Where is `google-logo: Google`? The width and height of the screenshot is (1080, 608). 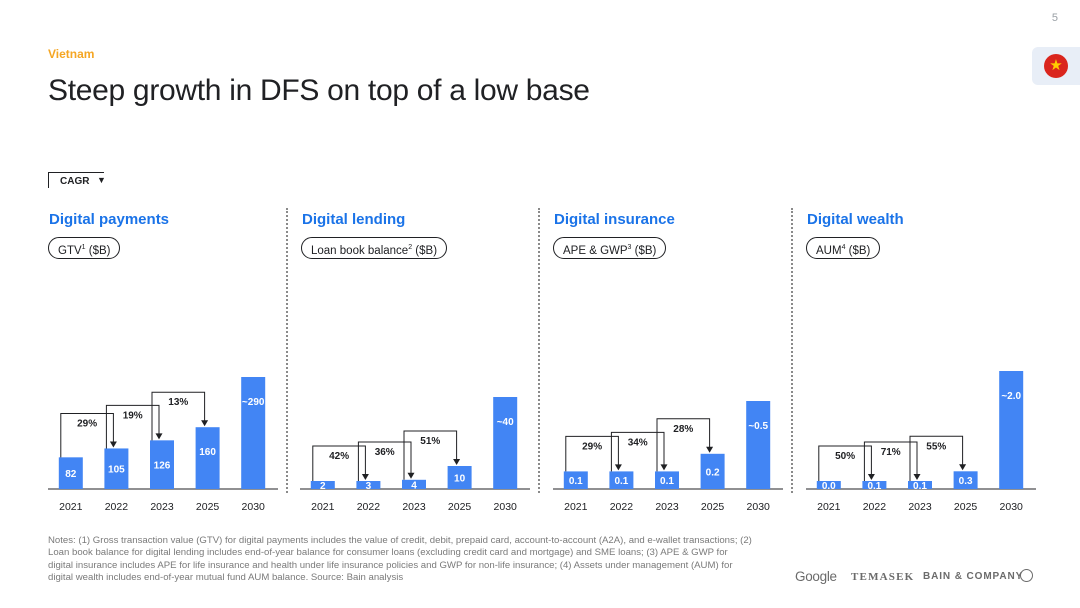 google-logo: Google is located at coordinates (816, 576).